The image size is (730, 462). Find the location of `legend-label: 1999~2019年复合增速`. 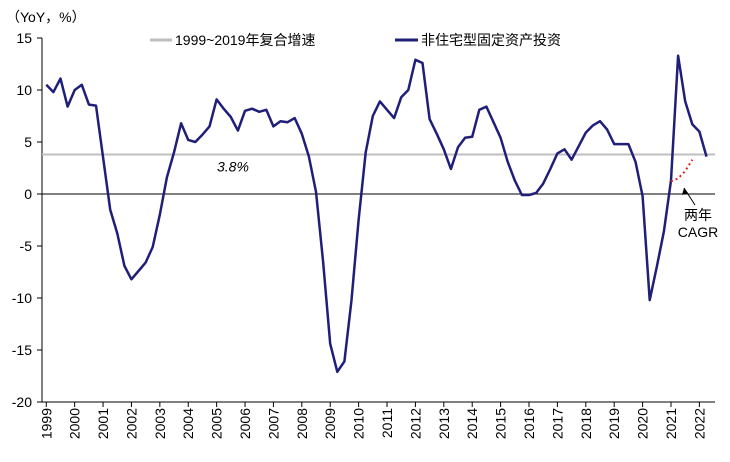

legend-label: 1999~2019年复合增速 is located at coordinates (245, 40).